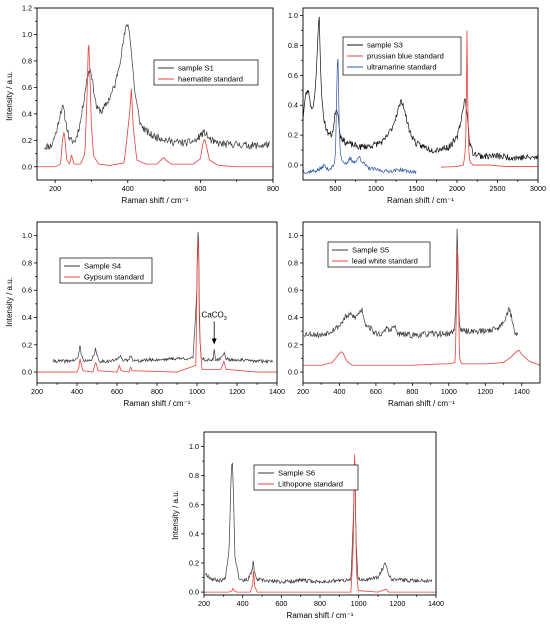  Describe the element at coordinates (296, 473) in the screenshot. I see `legend-label: Sample S6` at that location.